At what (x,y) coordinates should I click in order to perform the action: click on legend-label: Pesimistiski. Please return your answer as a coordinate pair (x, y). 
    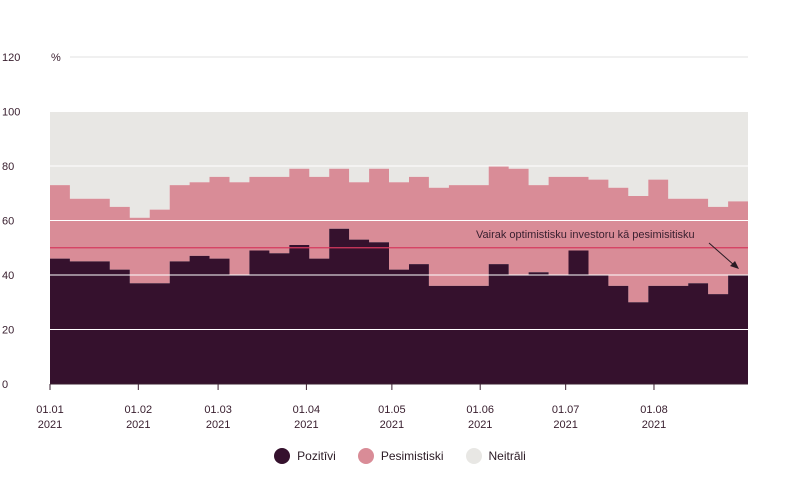
    Looking at the image, I should click on (412, 456).